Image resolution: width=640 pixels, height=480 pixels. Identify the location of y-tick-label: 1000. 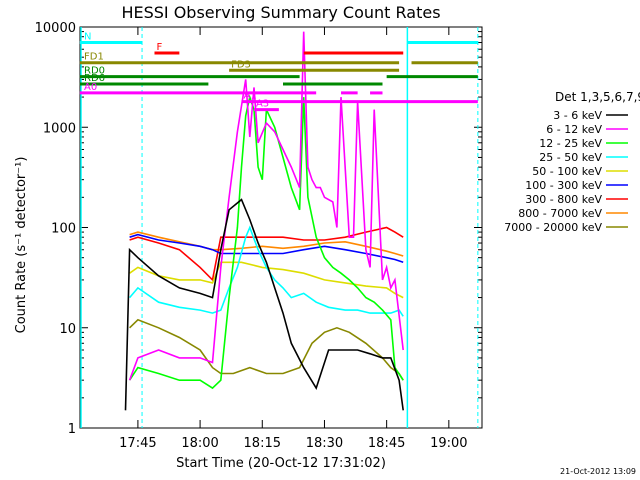
(59, 128).